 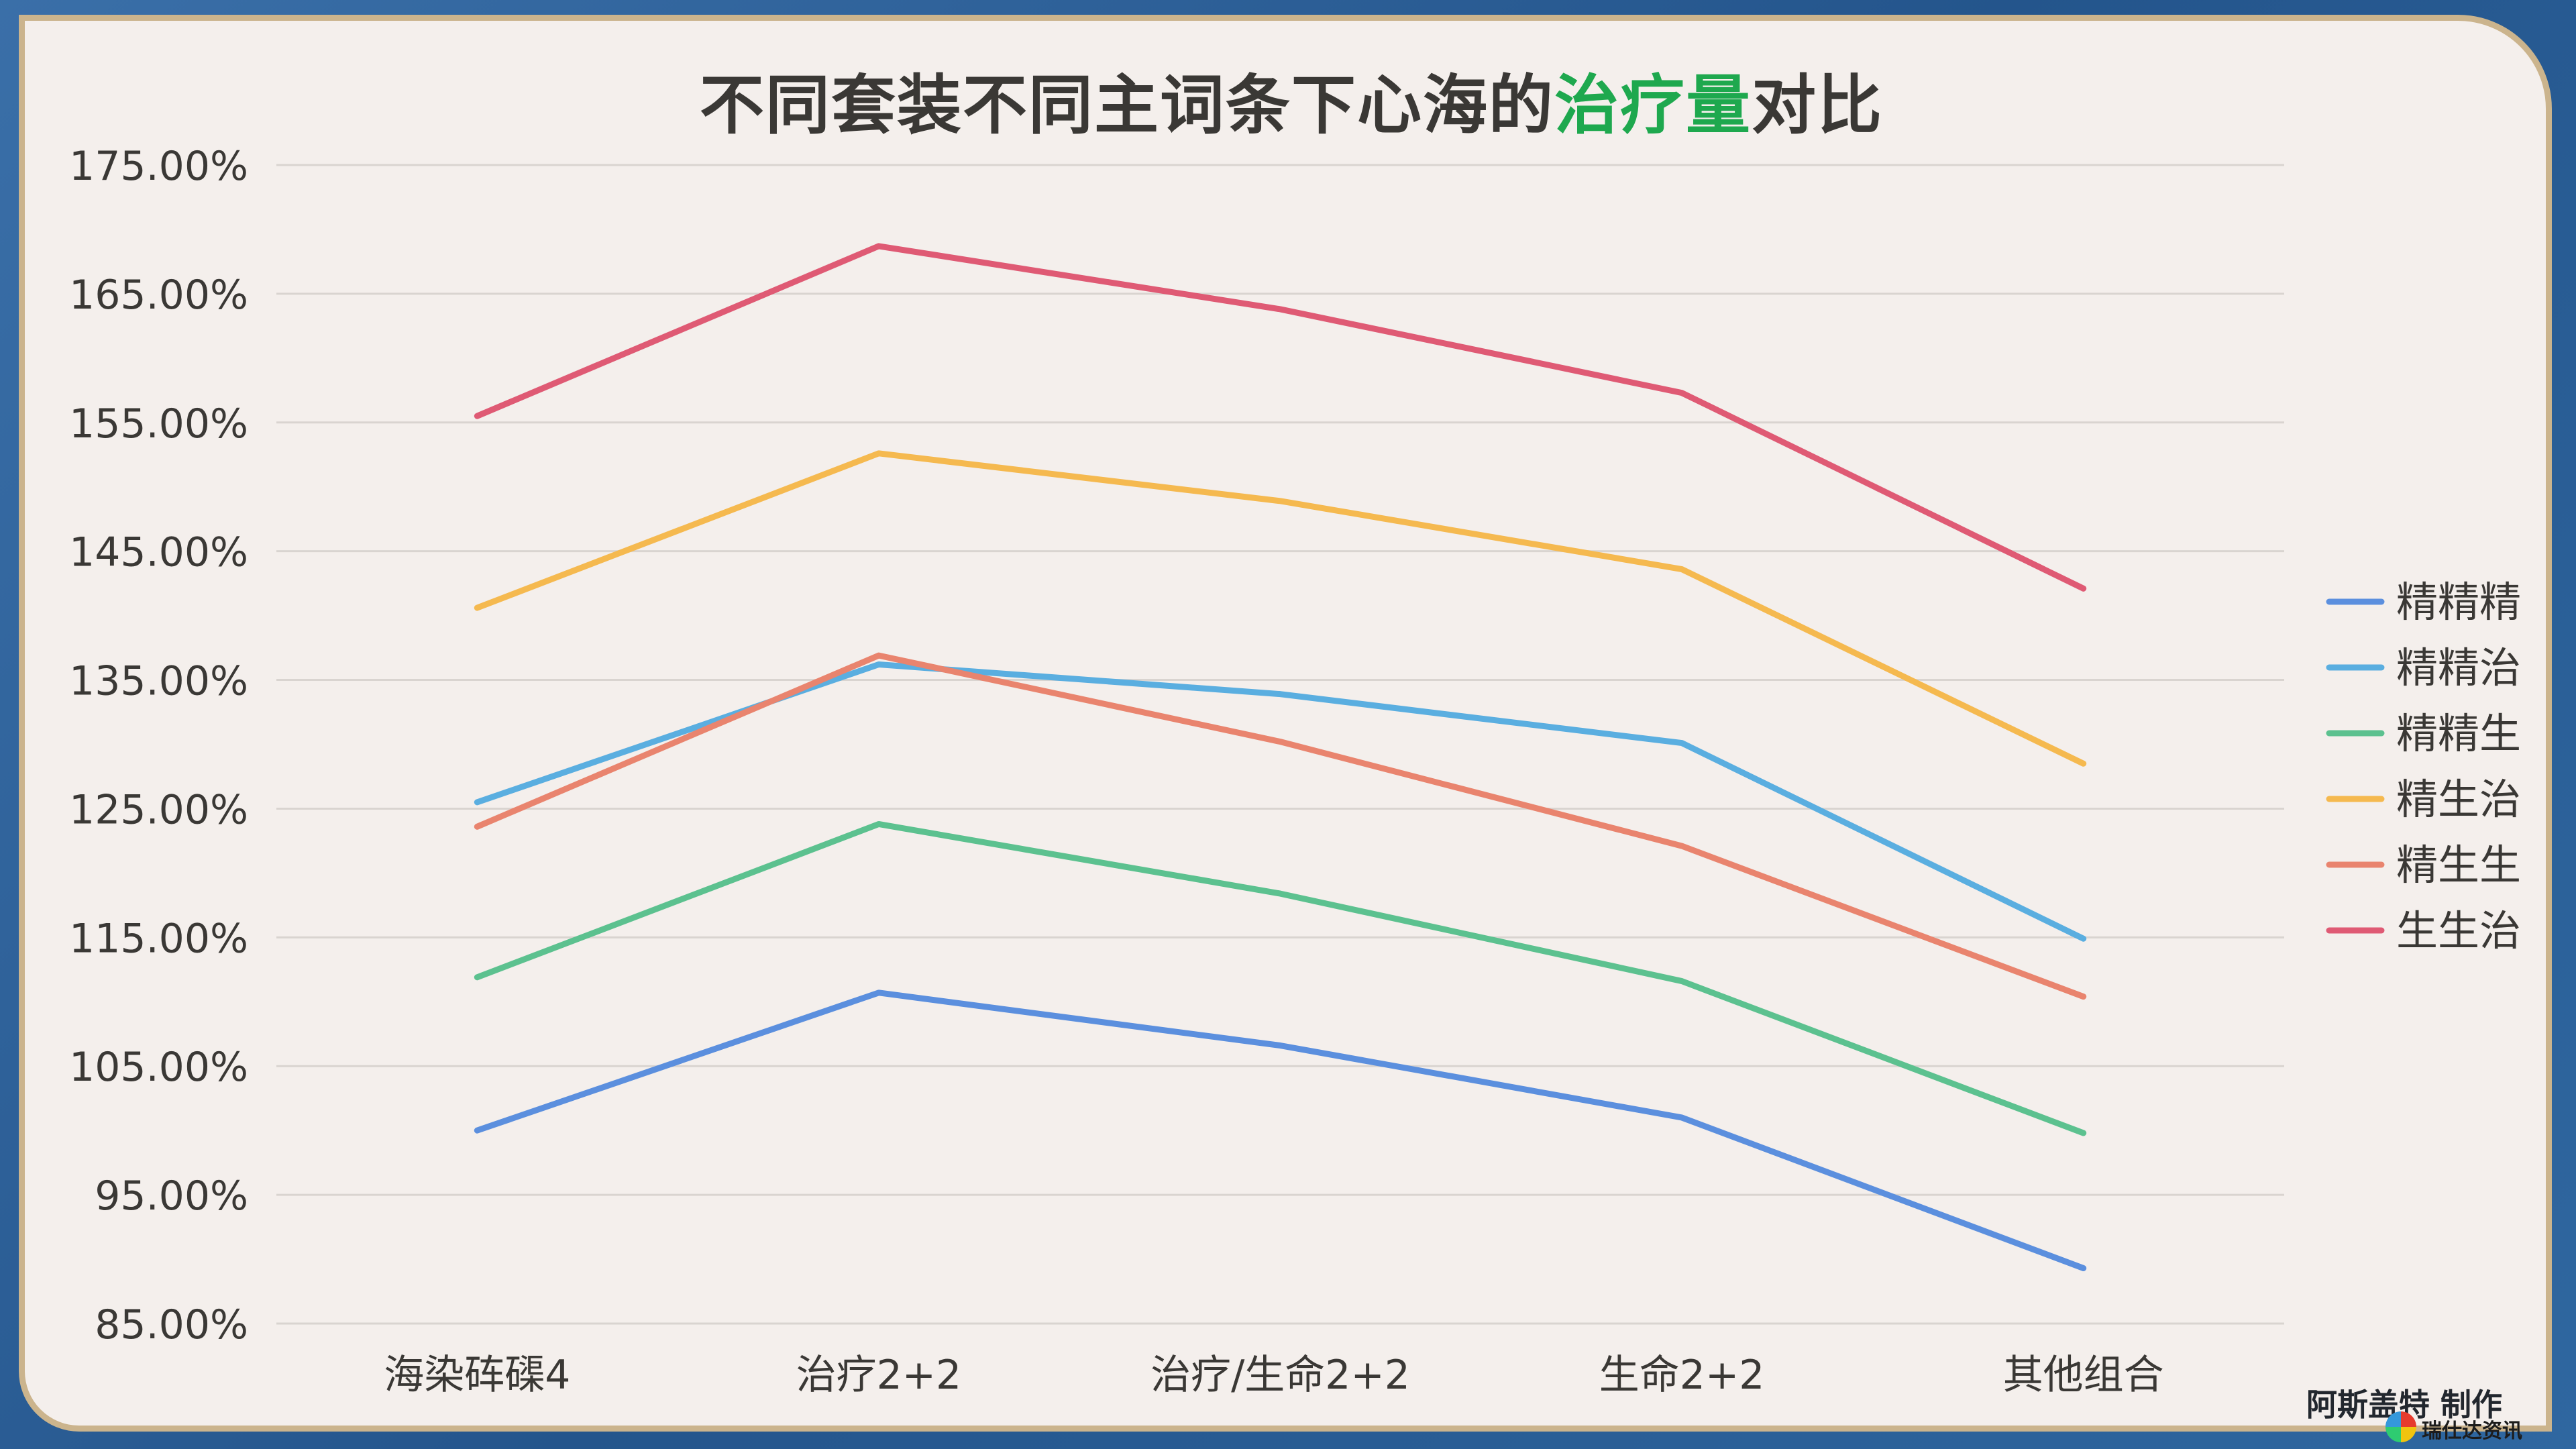 What do you see at coordinates (171, 1196) in the screenshot?
I see `y-tick-label: 95.00%` at bounding box center [171, 1196].